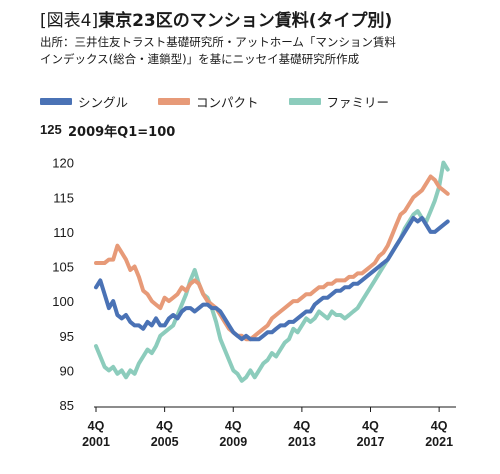 Image resolution: width=500 pixels, height=474 pixels. I want to click on source-line-2: インデックス(総合・連鎖型)」を基にニッセイ基礎研究所作成, so click(200, 59).